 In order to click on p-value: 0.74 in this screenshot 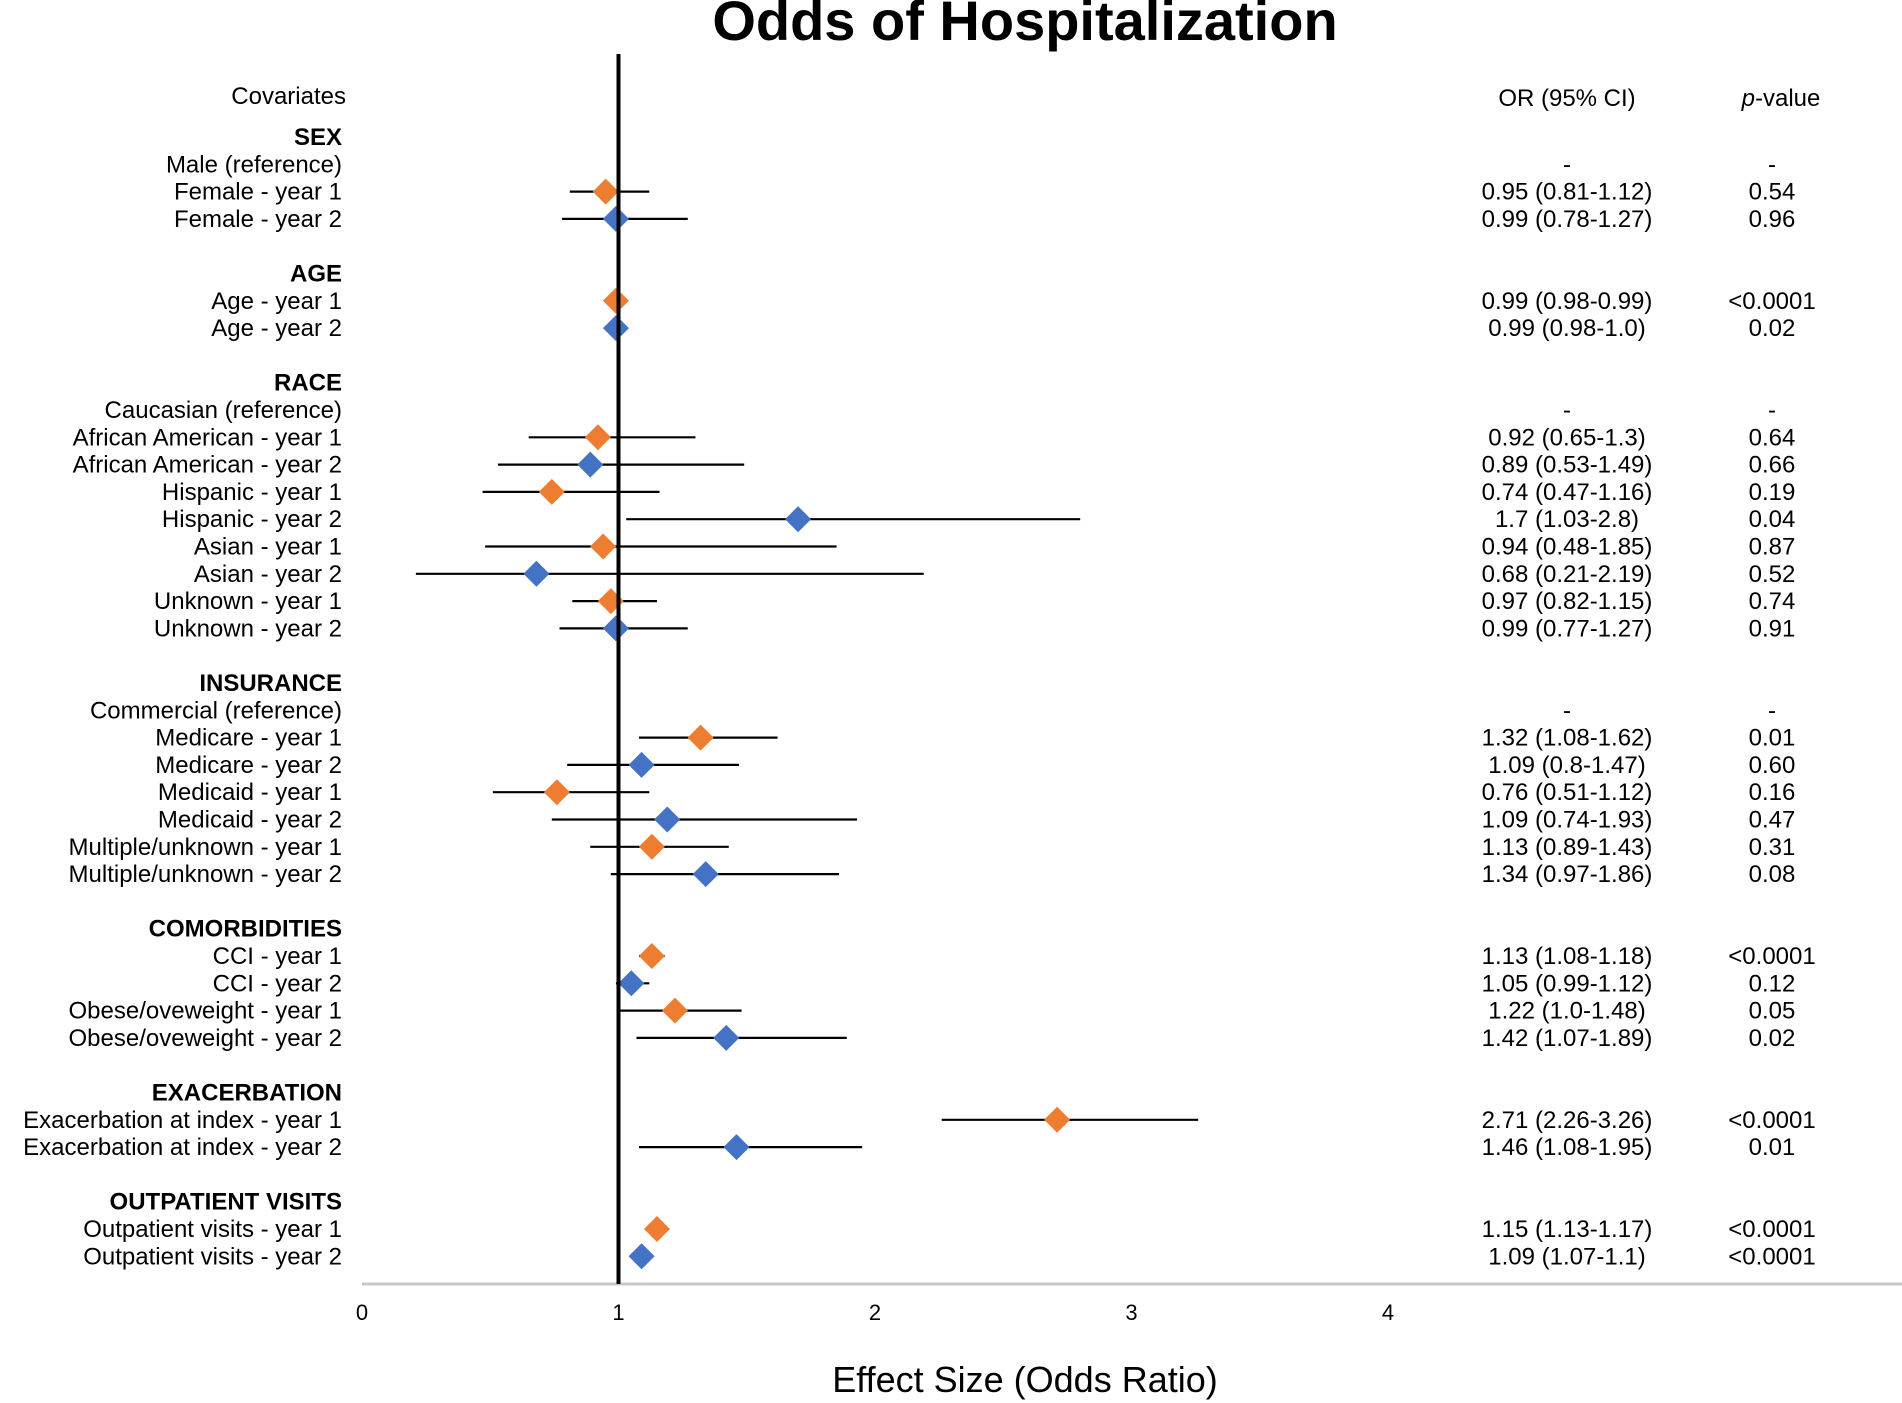, I will do `click(1772, 601)`.